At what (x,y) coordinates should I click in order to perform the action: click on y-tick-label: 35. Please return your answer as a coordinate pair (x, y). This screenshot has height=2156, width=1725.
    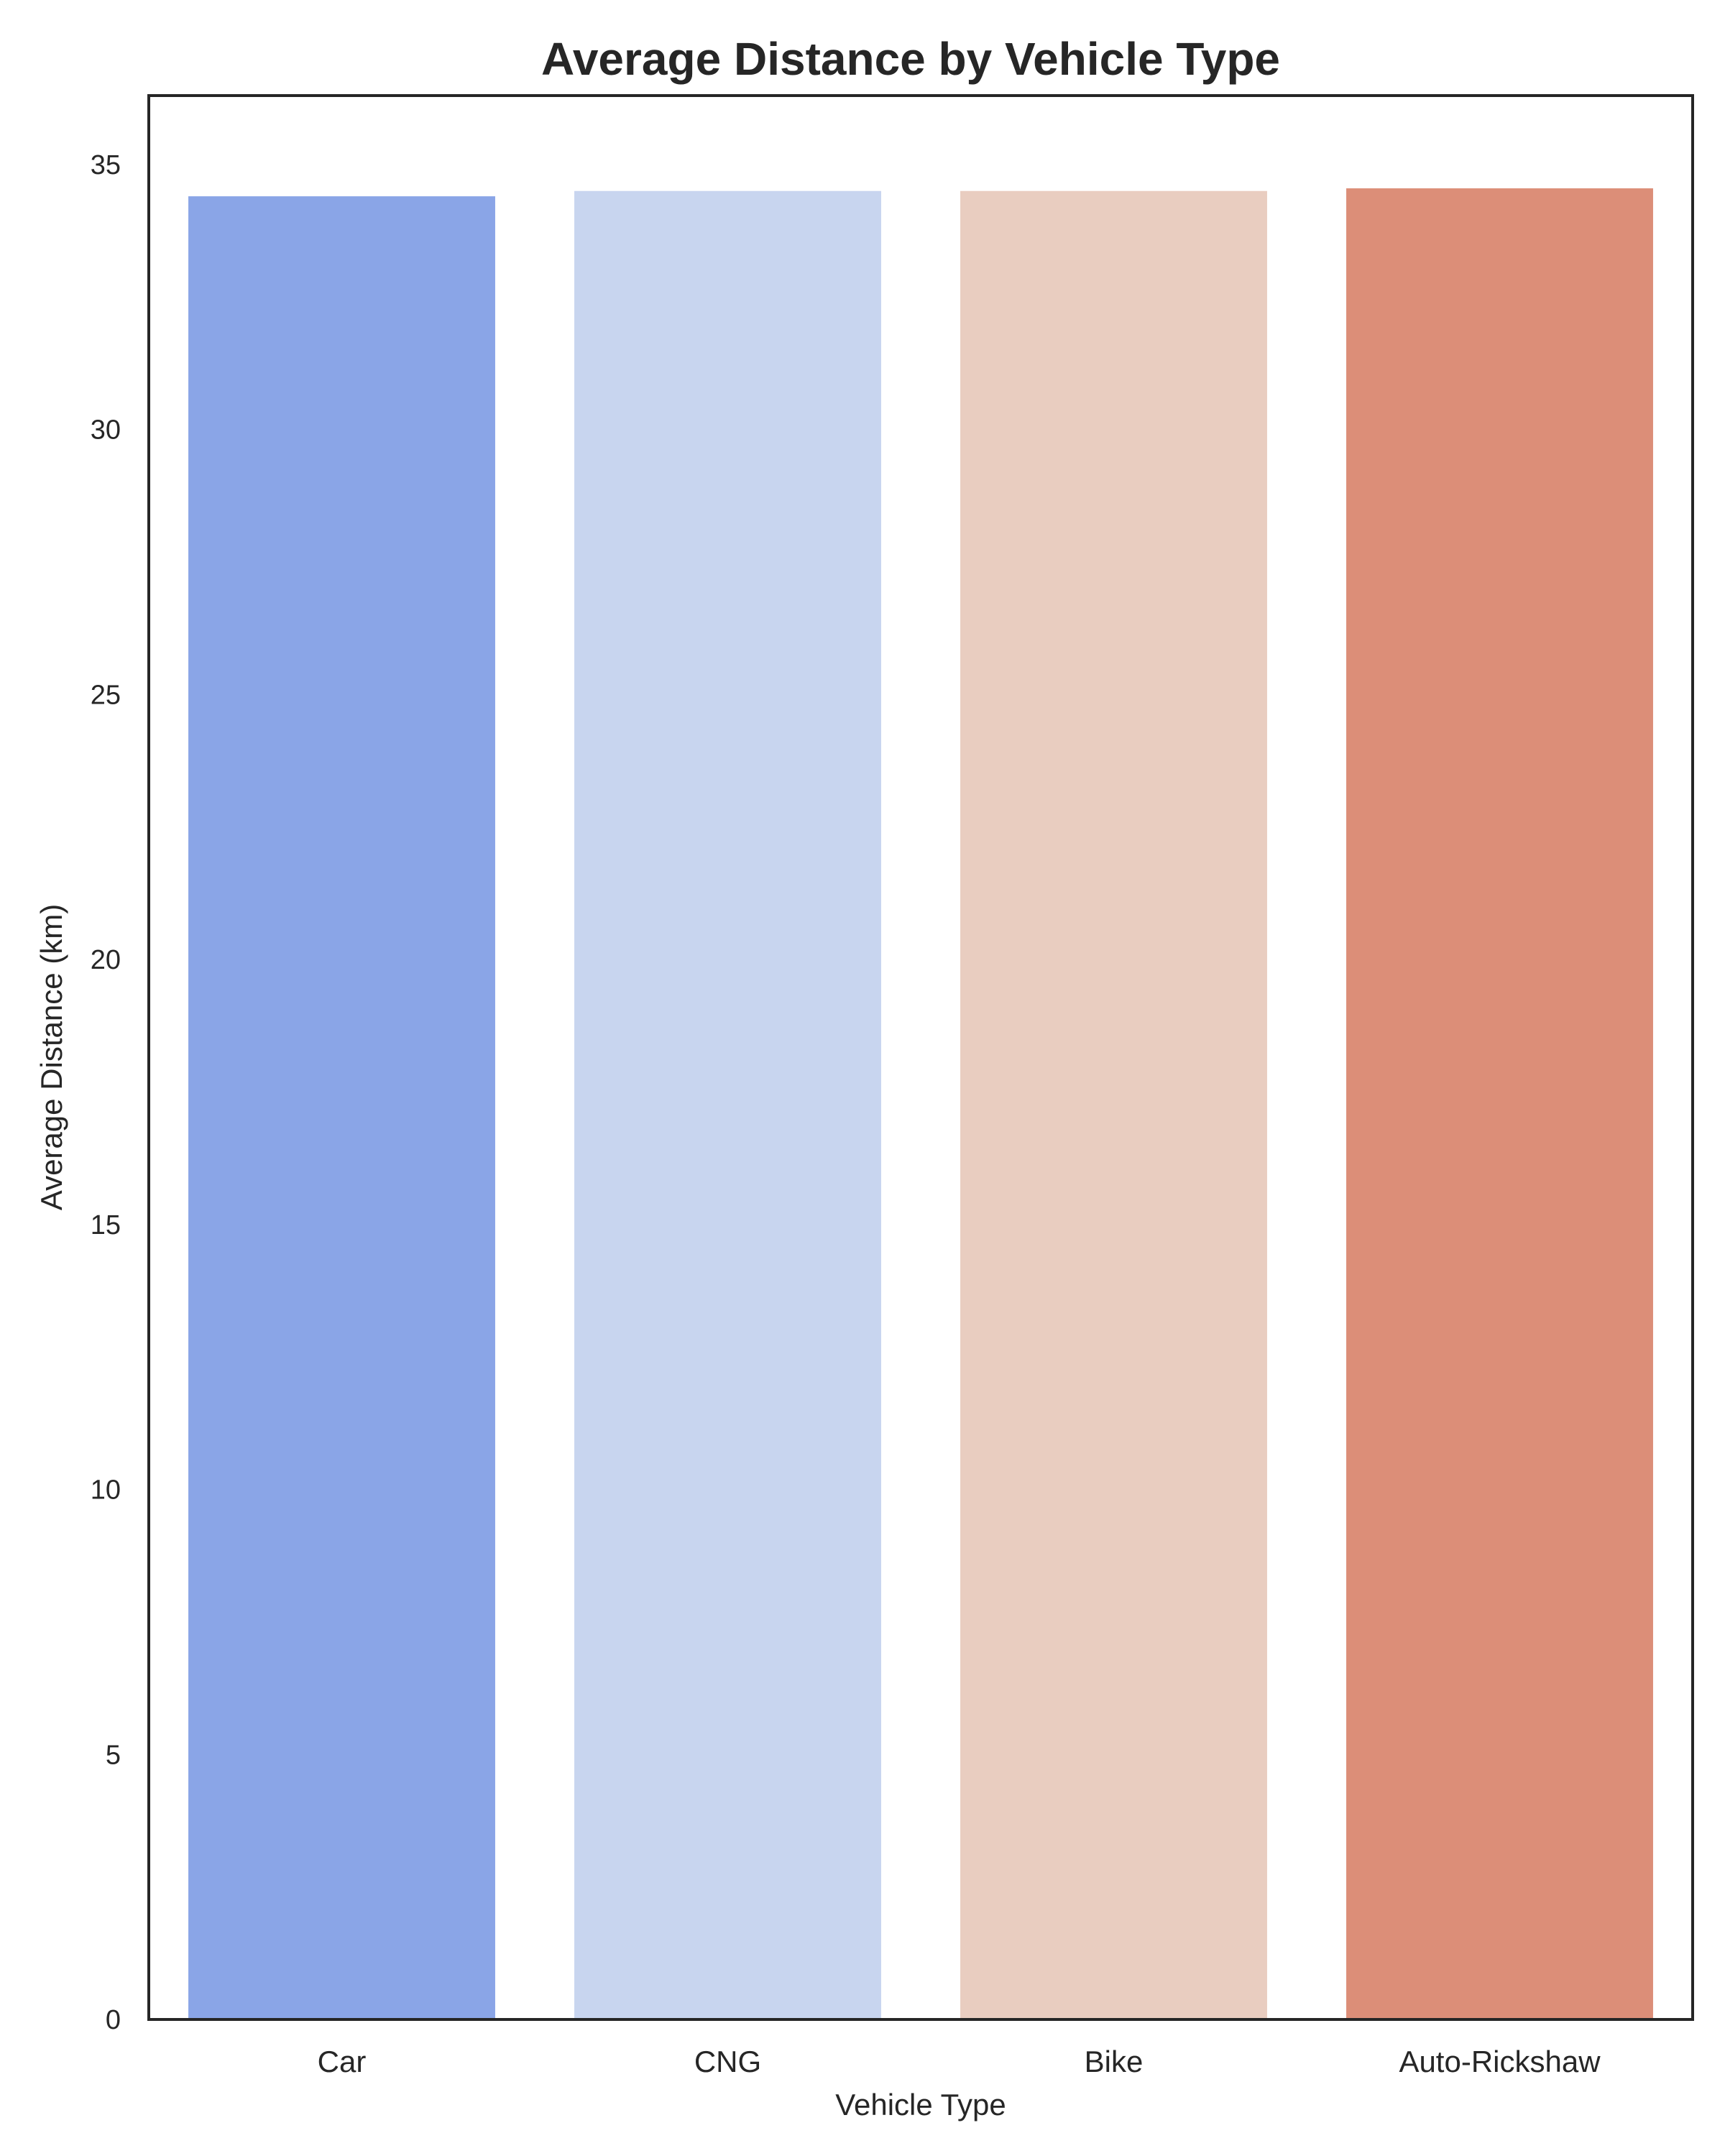
    Looking at the image, I should click on (106, 165).